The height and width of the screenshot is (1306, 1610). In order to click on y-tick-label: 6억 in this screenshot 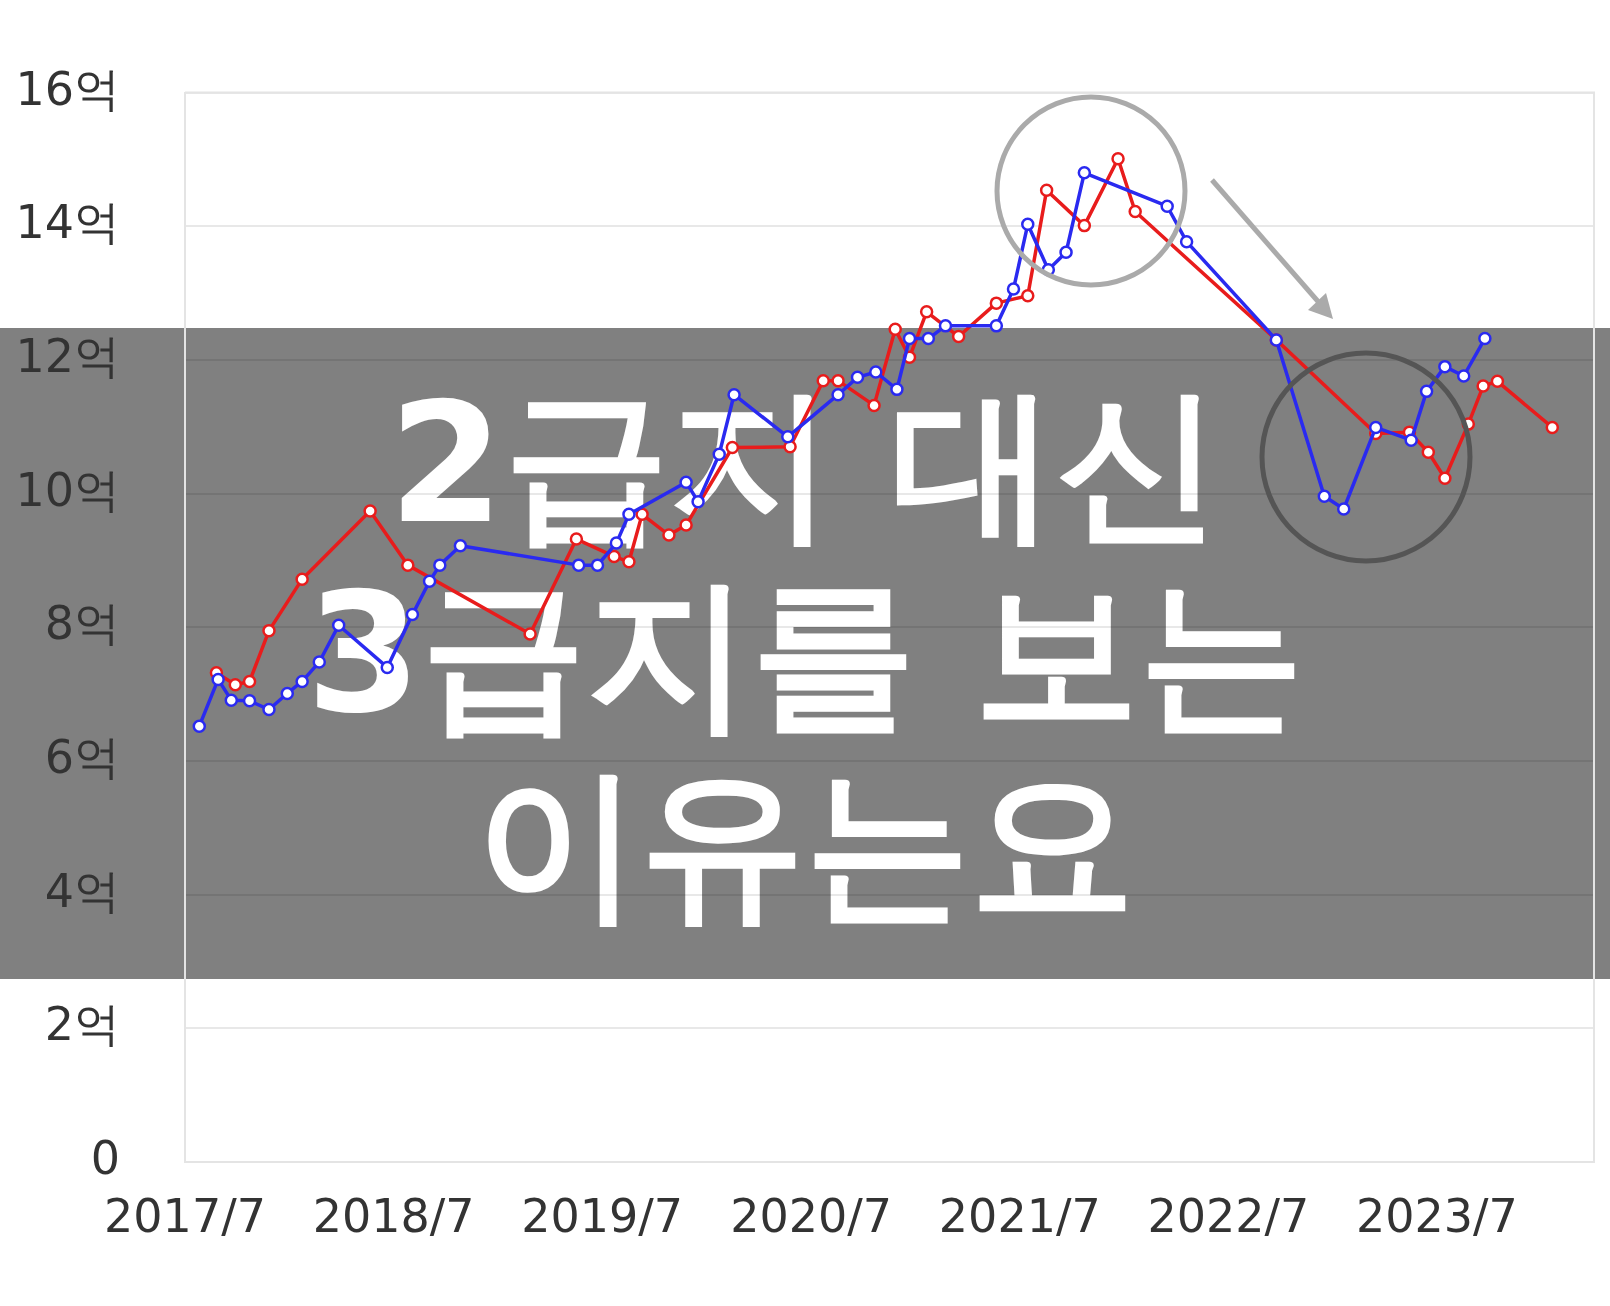, I will do `click(82, 756)`.